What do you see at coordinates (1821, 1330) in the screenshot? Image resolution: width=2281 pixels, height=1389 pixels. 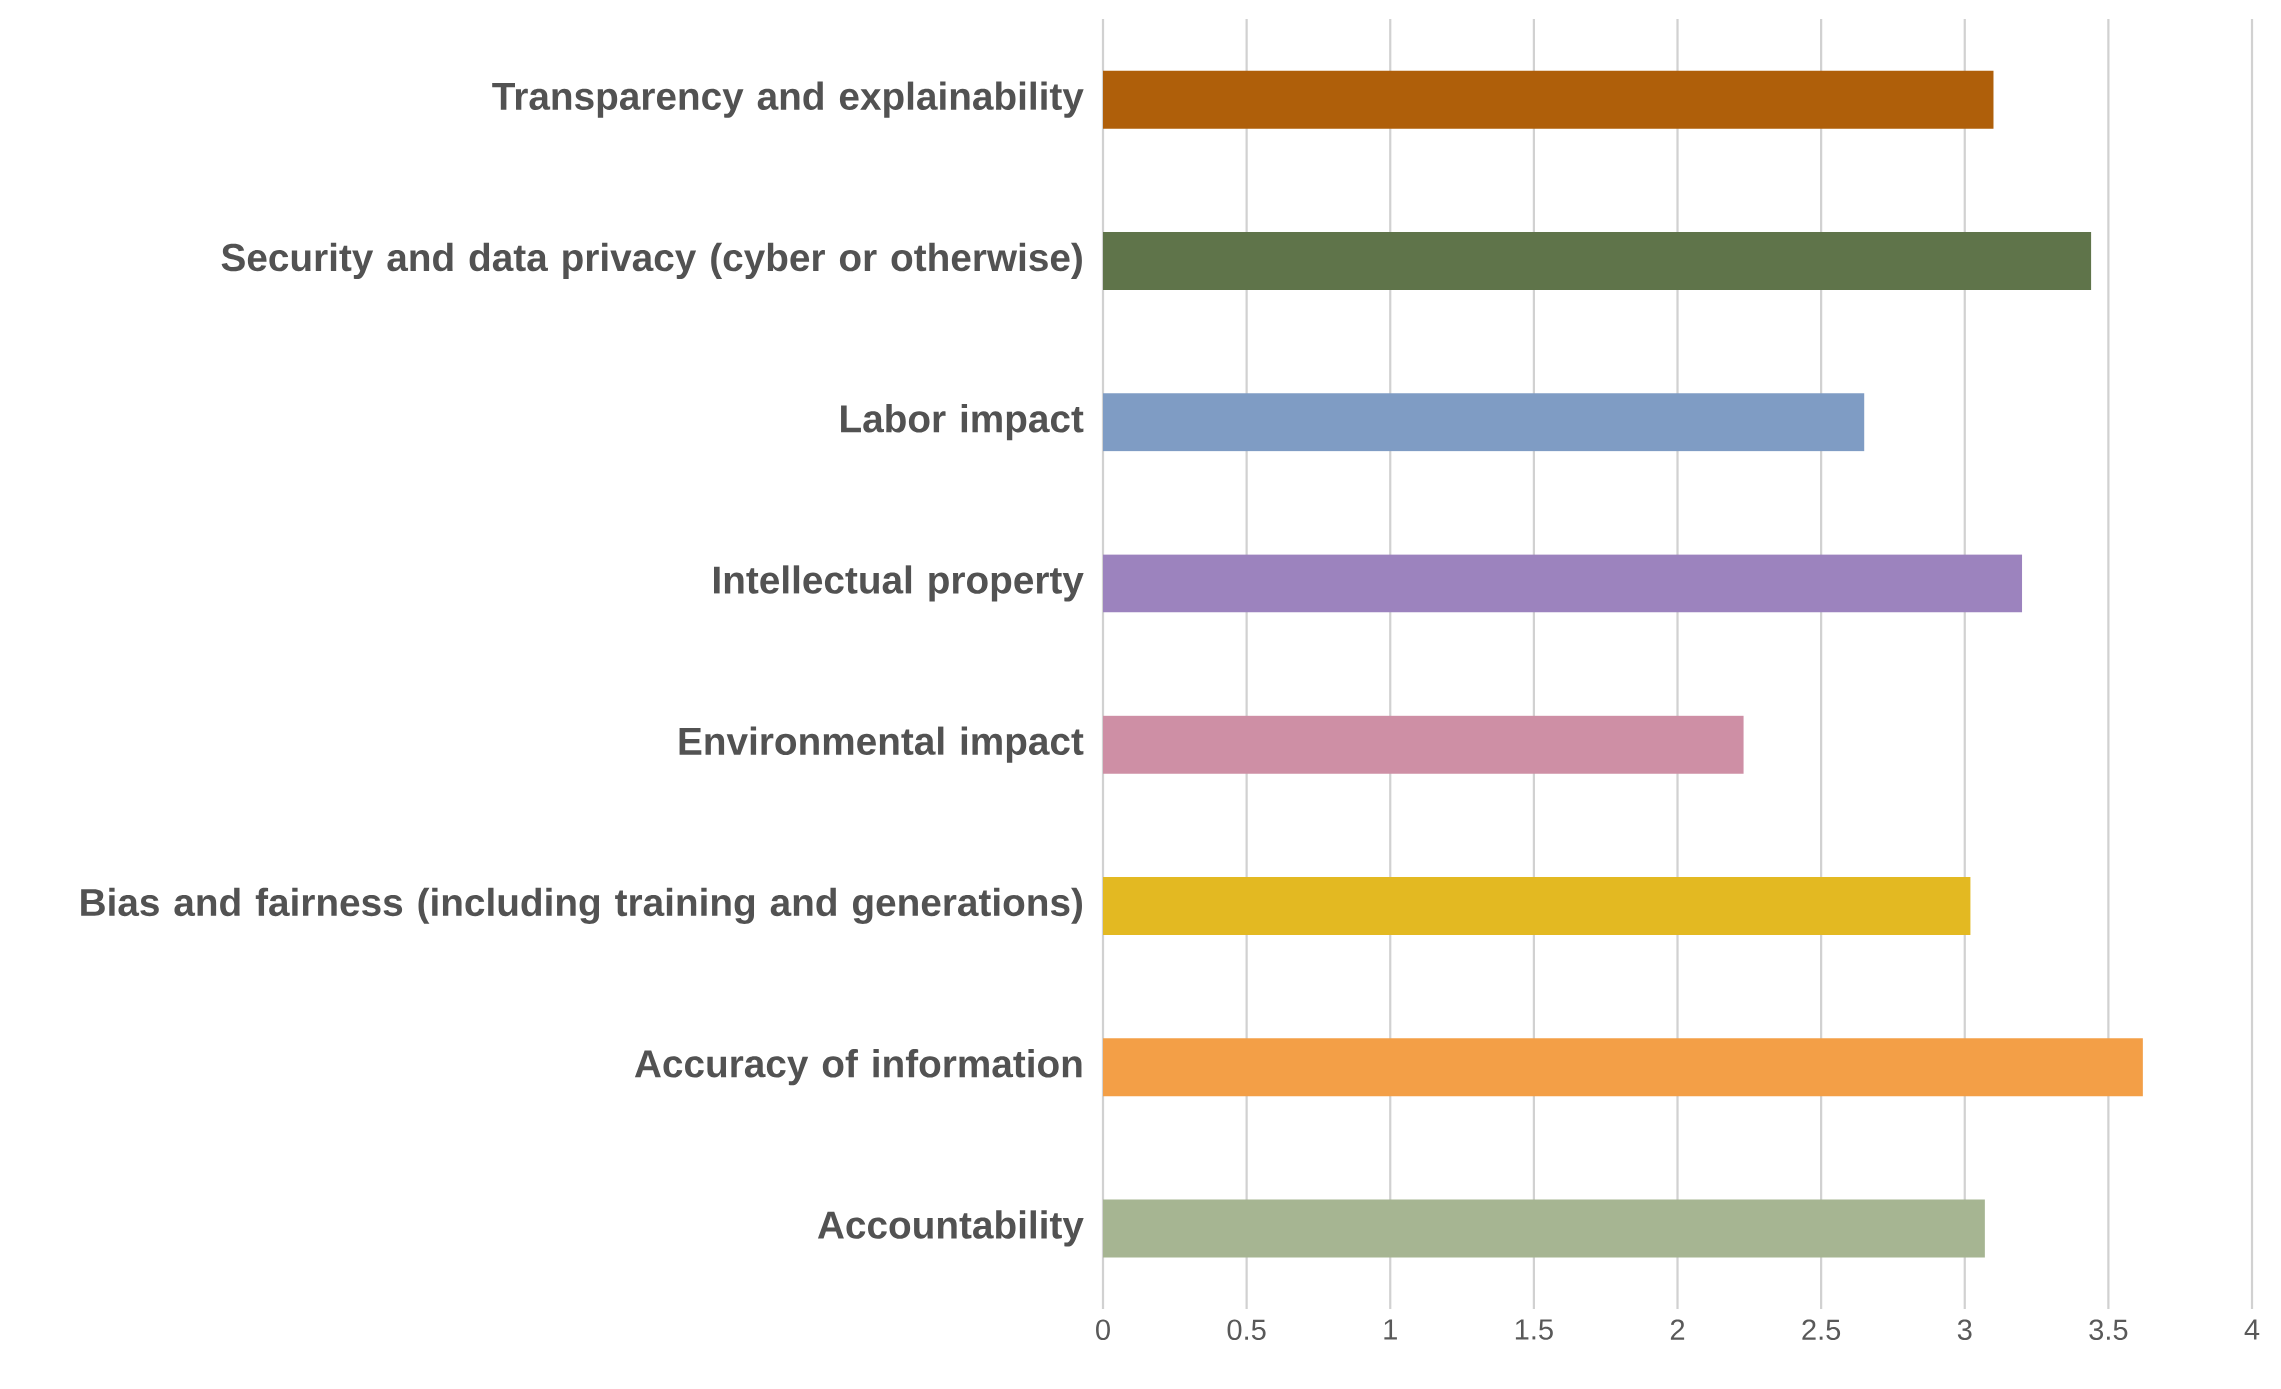 I see `x-tick-label: 2.5` at bounding box center [1821, 1330].